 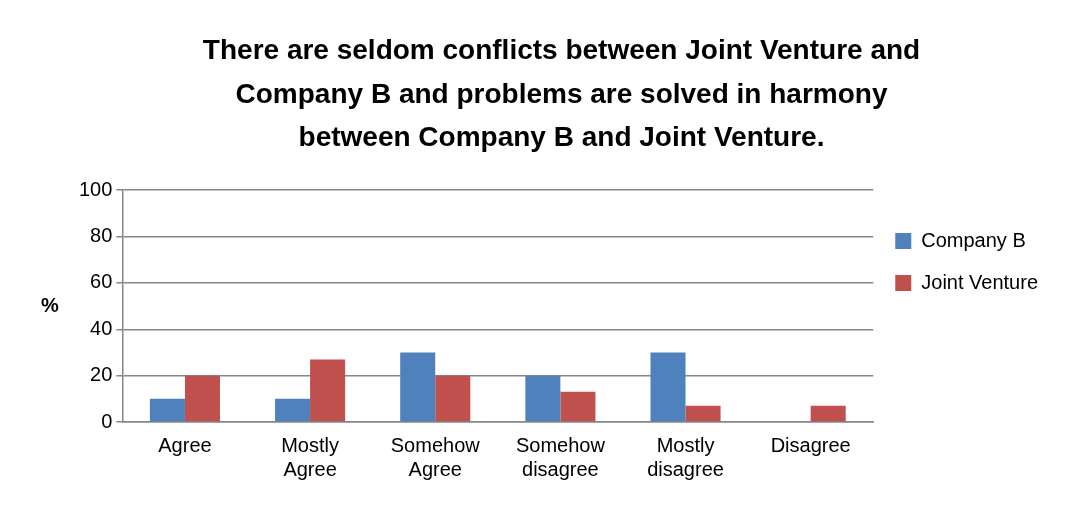 What do you see at coordinates (560, 456) in the screenshot?
I see `x-tick-label: Somehow disagree` at bounding box center [560, 456].